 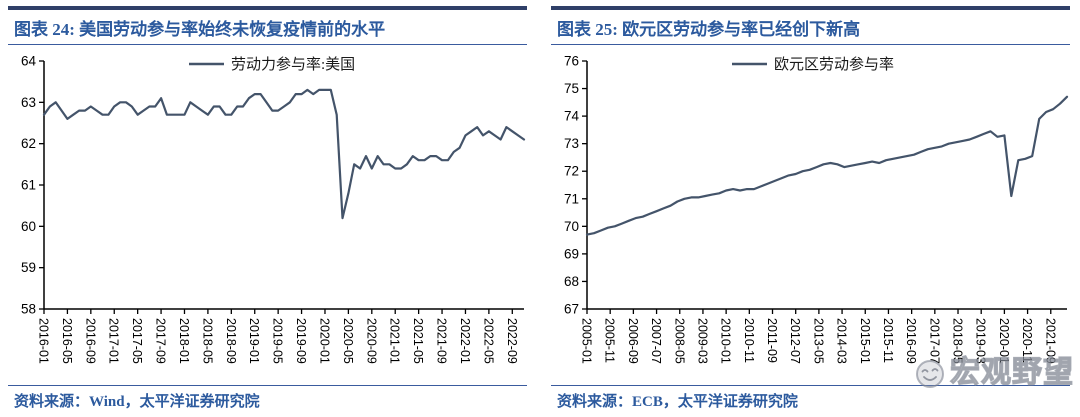 I want to click on svg-text: 2019-03, so click(x=981, y=341).